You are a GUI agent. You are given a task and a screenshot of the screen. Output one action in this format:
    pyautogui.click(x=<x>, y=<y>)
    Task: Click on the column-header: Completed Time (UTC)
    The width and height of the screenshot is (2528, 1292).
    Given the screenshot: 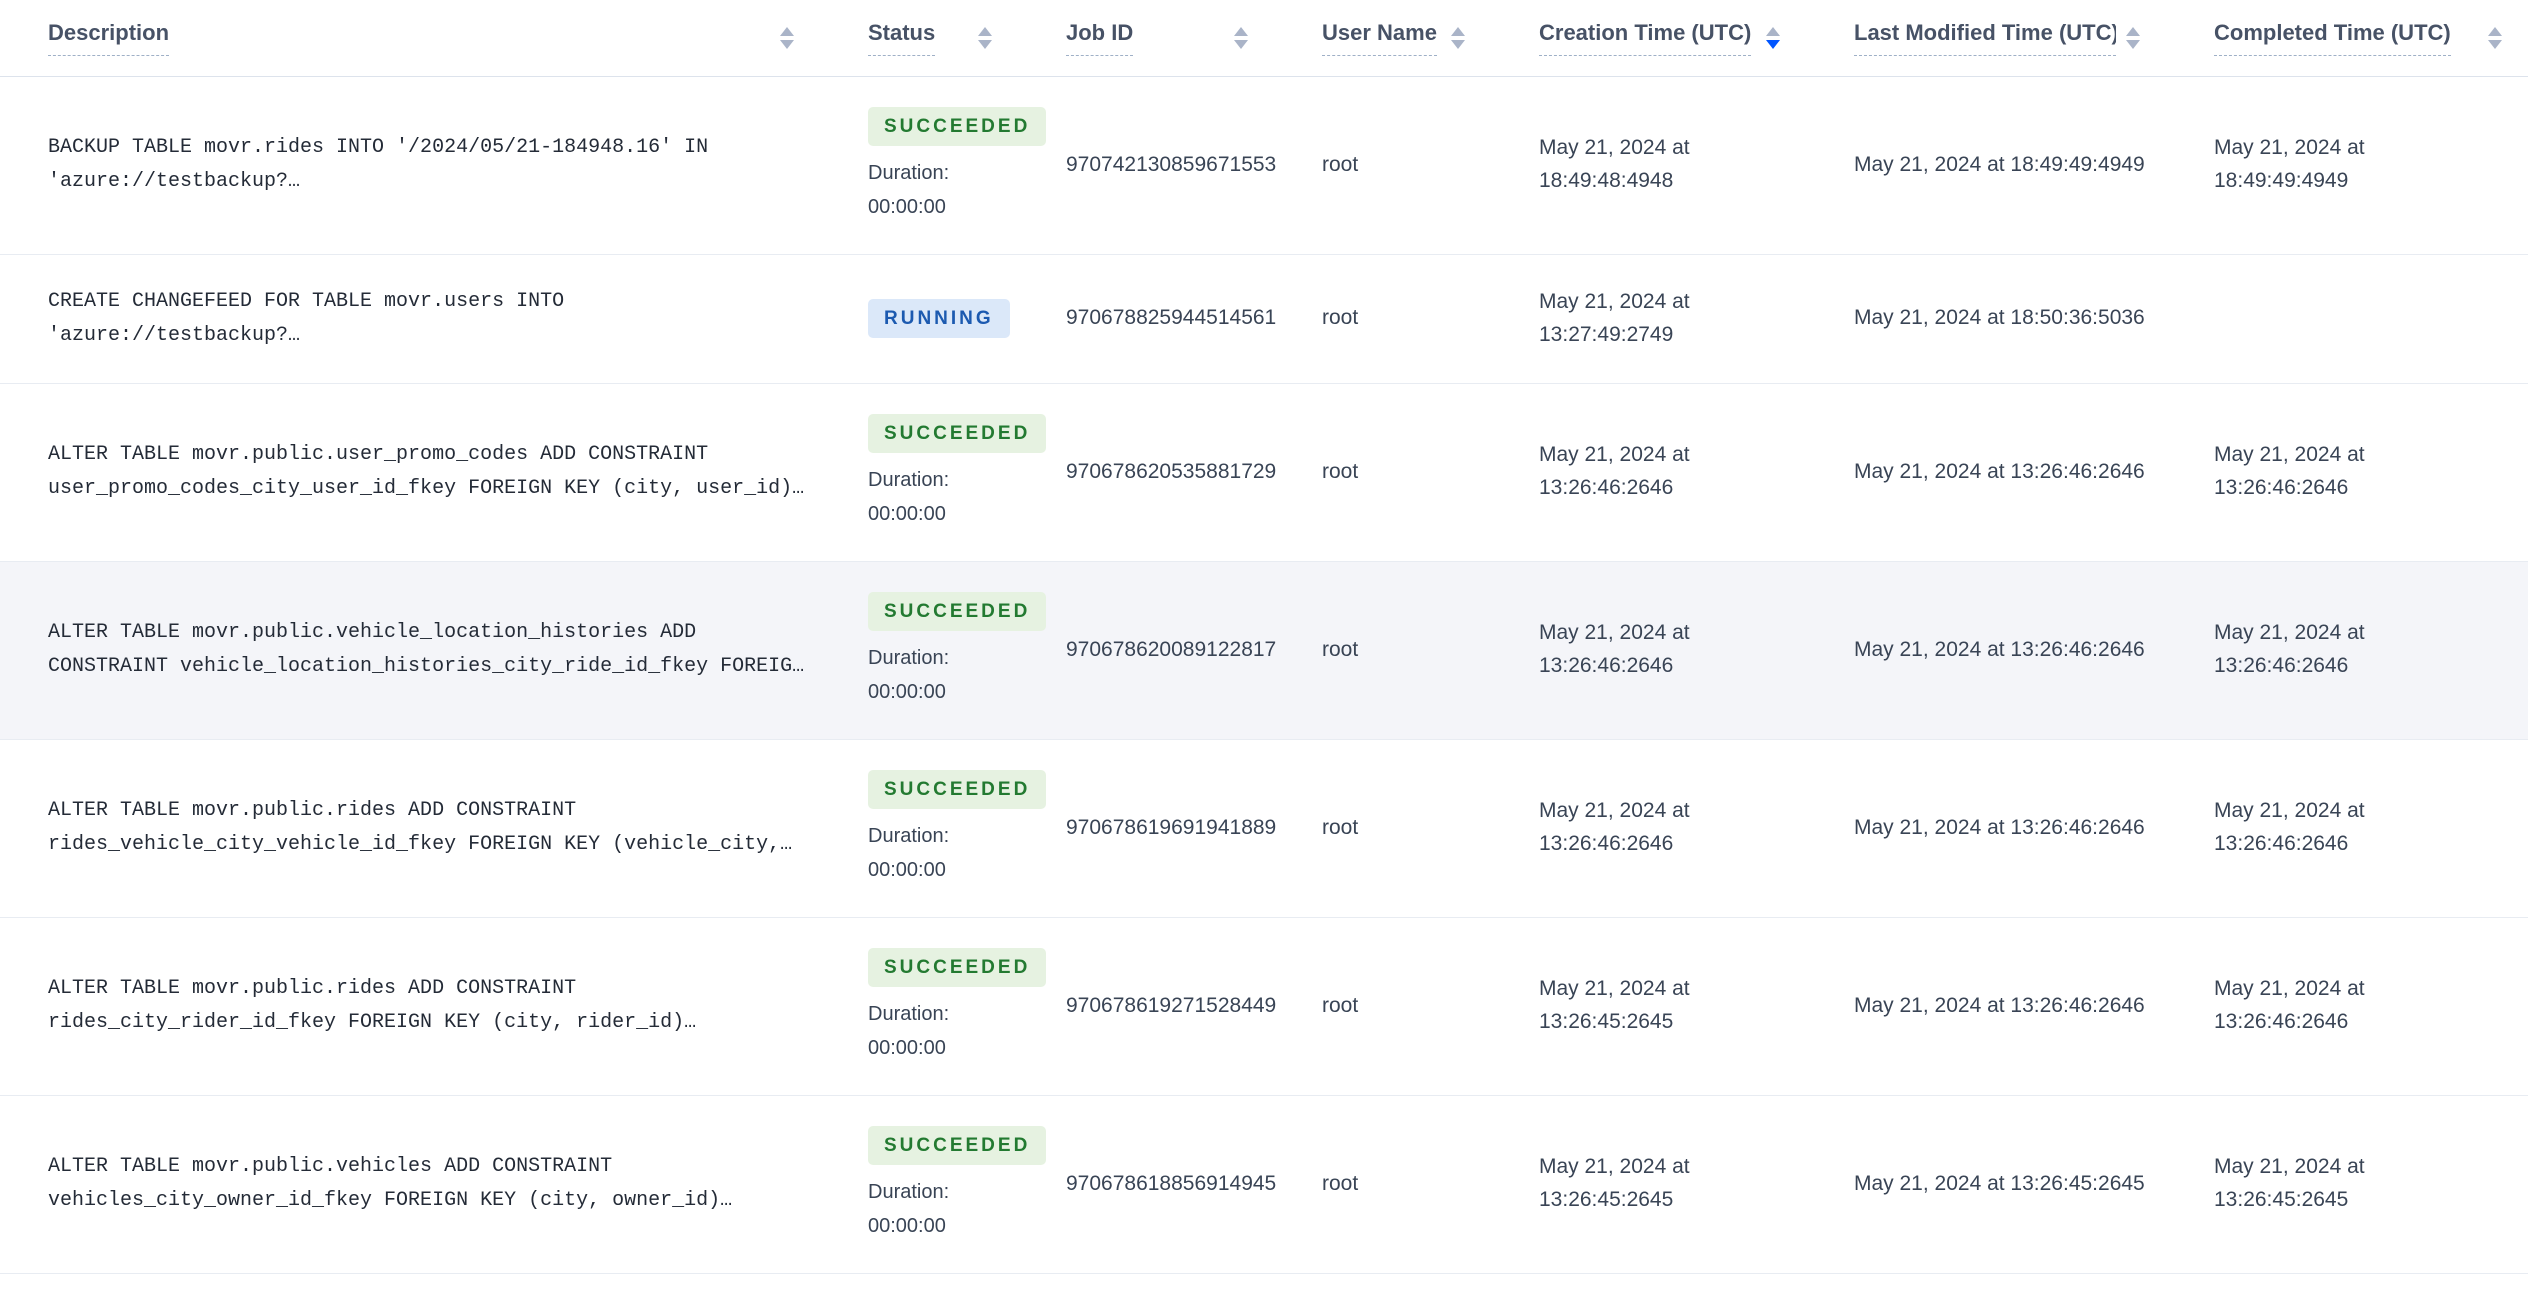 What is the action you would take?
    pyautogui.click(x=2347, y=38)
    